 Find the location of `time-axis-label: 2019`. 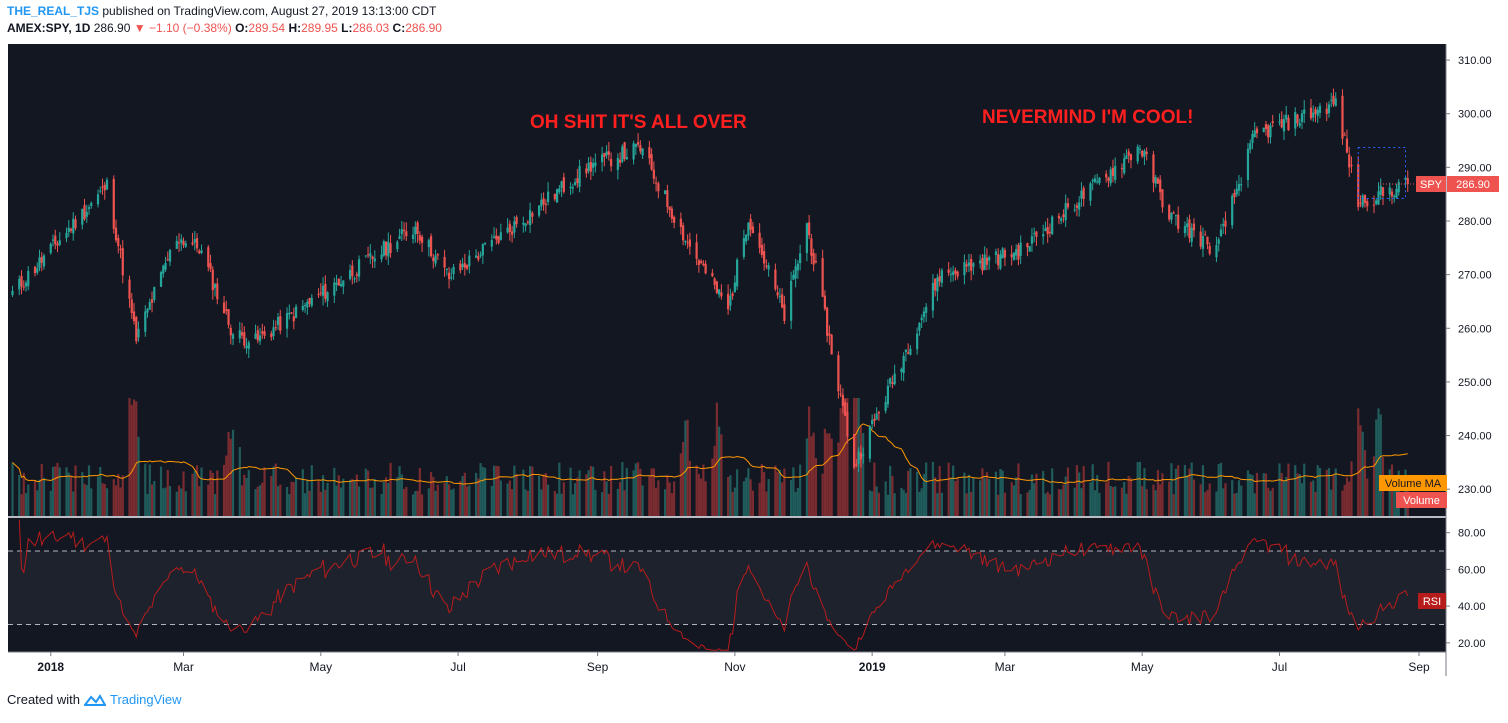

time-axis-label: 2019 is located at coordinates (872, 667).